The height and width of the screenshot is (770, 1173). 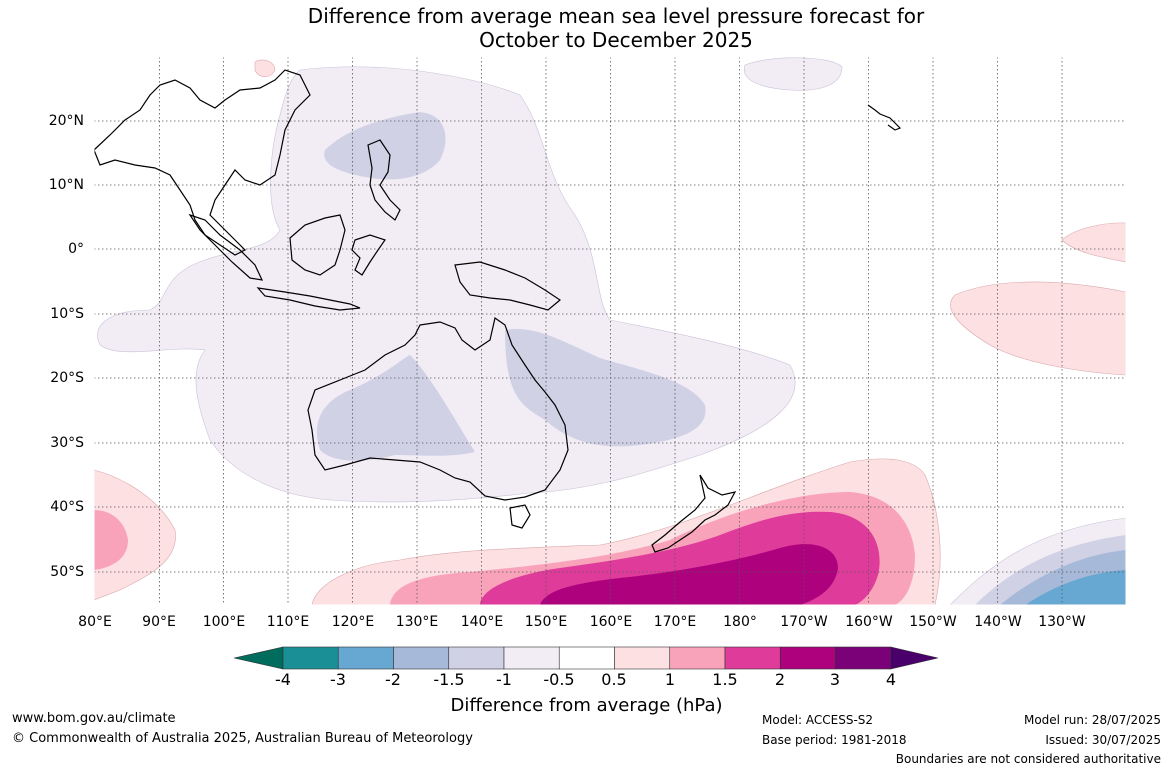 I want to click on footer-base-period: Base period: 1981-2018, so click(x=834, y=740).